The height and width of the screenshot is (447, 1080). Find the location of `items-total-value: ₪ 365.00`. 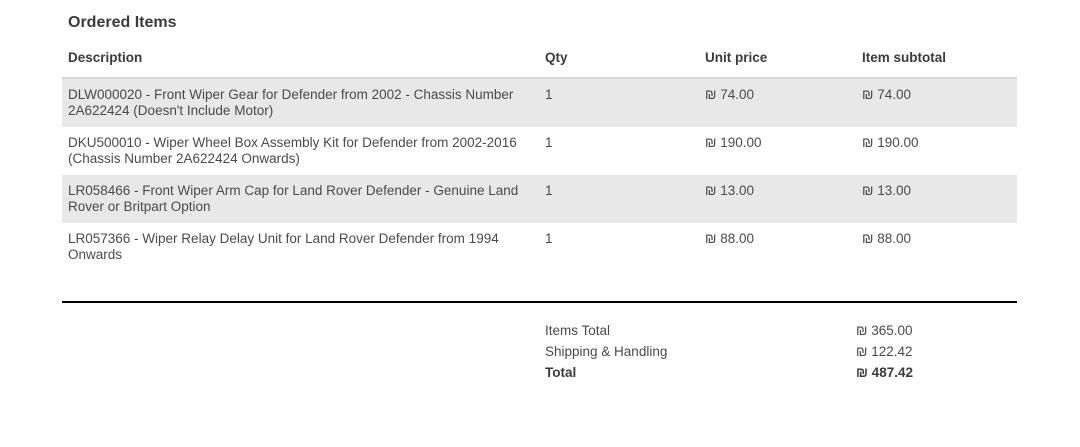

items-total-value: ₪ 365.00 is located at coordinates (884, 330).